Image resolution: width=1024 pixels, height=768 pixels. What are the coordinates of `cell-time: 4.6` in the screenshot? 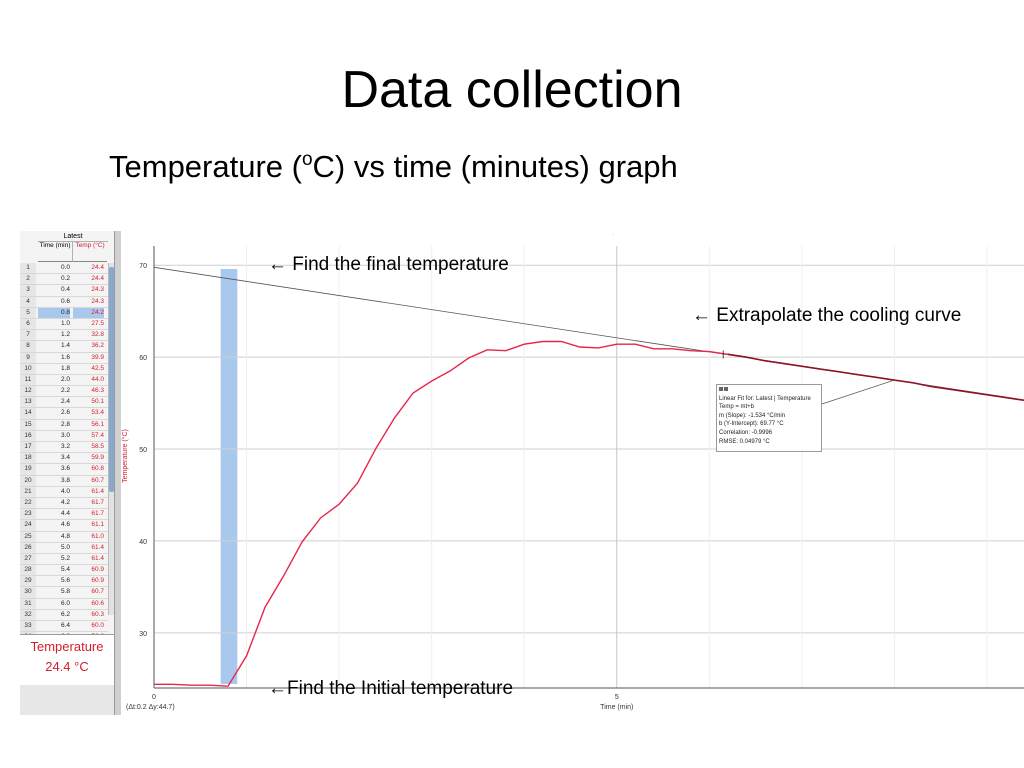 It's located at (65, 525).